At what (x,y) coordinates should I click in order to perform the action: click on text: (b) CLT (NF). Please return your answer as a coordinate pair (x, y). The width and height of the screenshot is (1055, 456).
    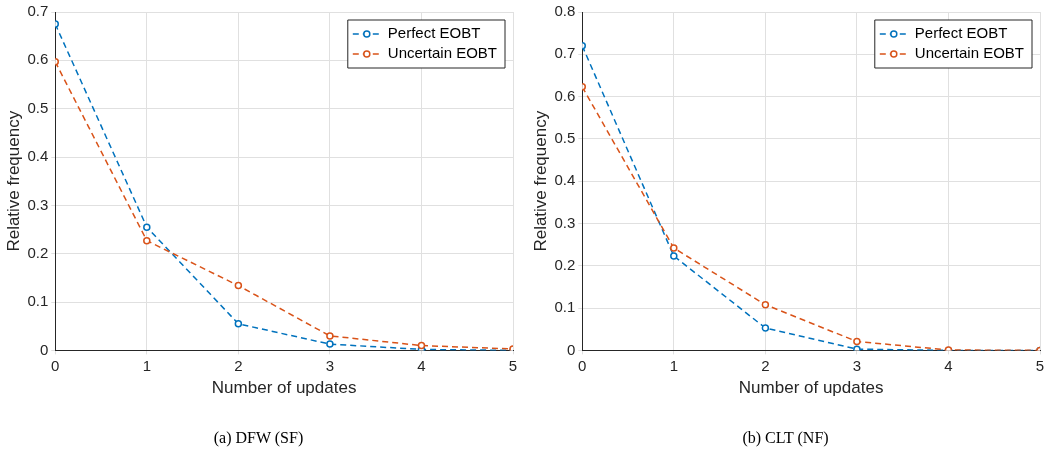
    Looking at the image, I should click on (785, 437).